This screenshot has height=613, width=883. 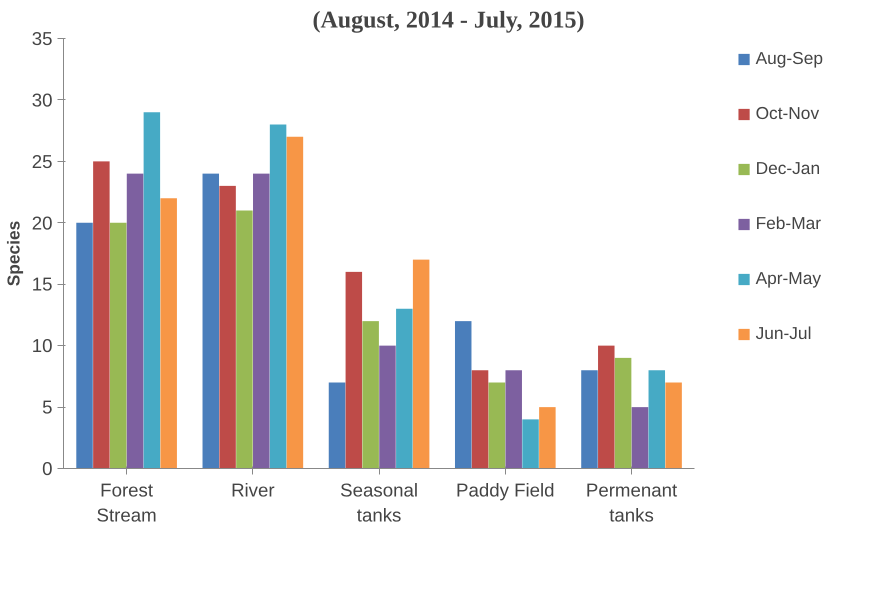 What do you see at coordinates (126, 503) in the screenshot?
I see `x-tick-label: Forest Stream` at bounding box center [126, 503].